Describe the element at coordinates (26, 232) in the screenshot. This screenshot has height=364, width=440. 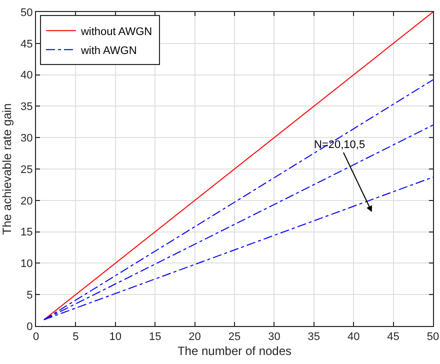
I see `y-tick-label: 15` at that location.